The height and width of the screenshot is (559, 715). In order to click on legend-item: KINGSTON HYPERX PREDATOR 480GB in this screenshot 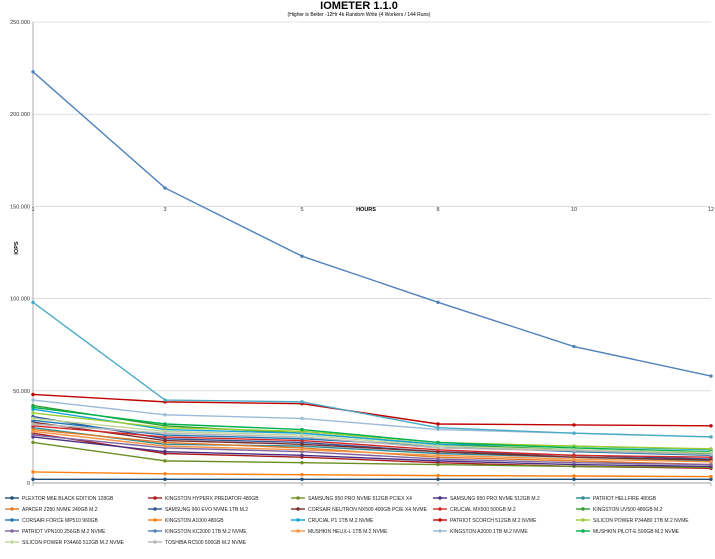, I will do `click(203, 499)`.